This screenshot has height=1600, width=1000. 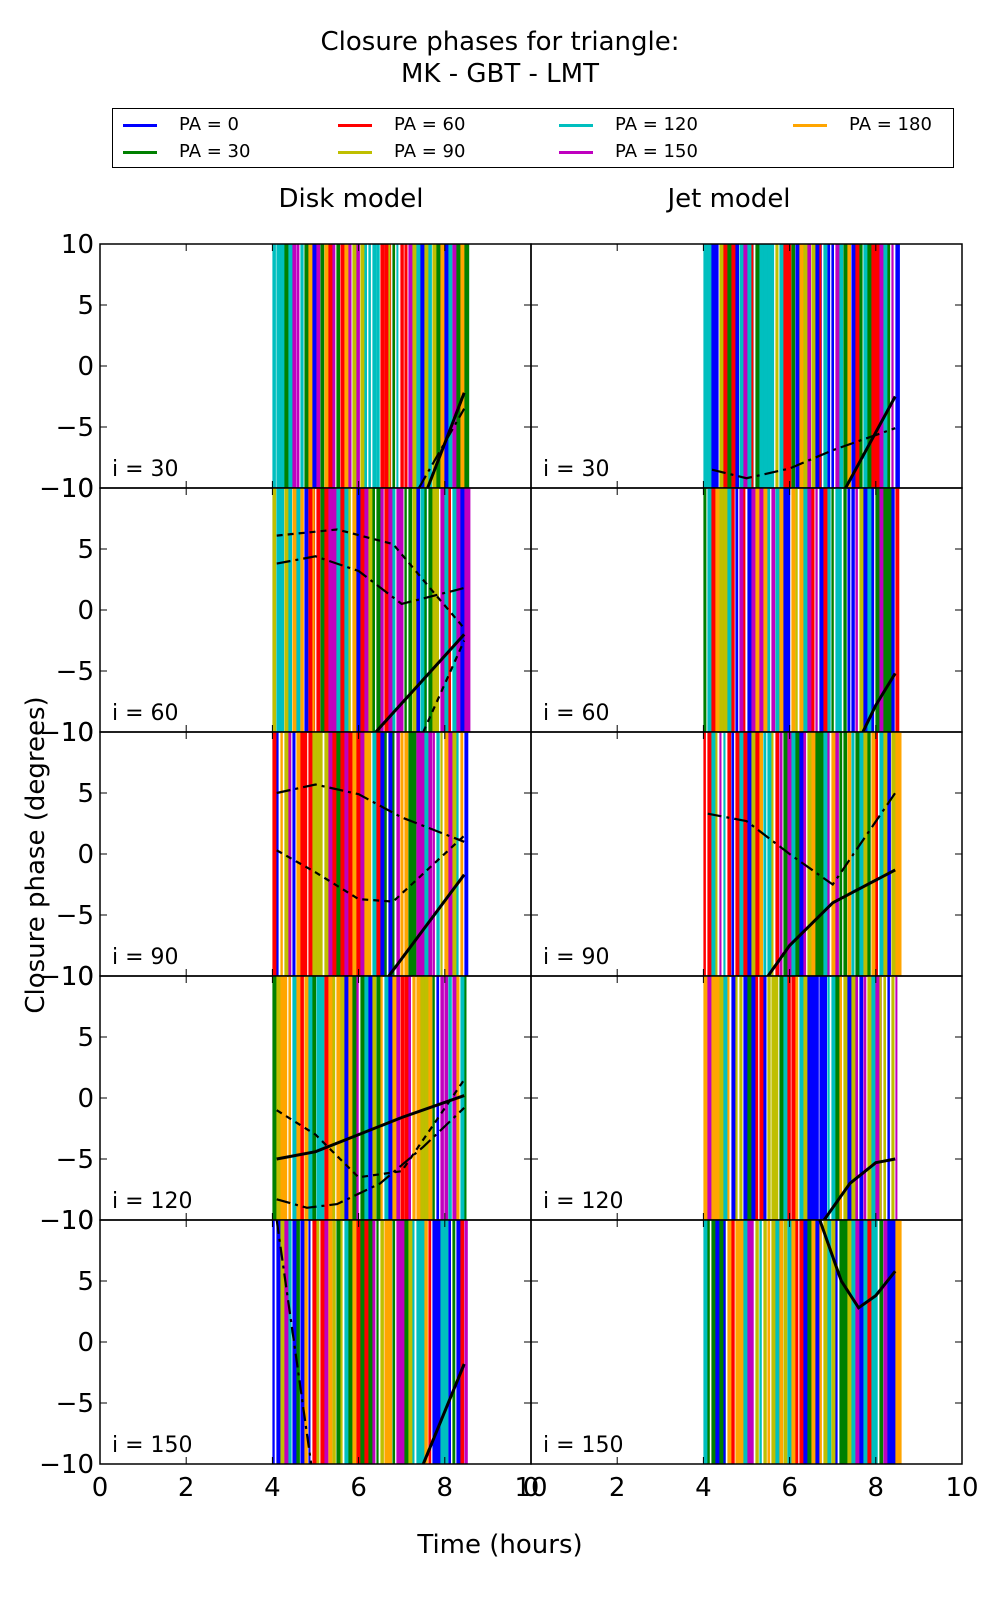 What do you see at coordinates (85, 1343) in the screenshot?
I see `y-tick-label: 0` at bounding box center [85, 1343].